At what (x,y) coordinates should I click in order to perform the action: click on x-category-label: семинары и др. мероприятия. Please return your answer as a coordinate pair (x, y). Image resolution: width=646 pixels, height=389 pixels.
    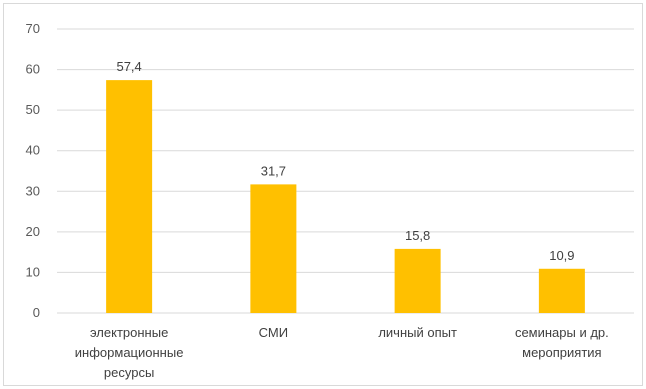
    Looking at the image, I should click on (562, 342).